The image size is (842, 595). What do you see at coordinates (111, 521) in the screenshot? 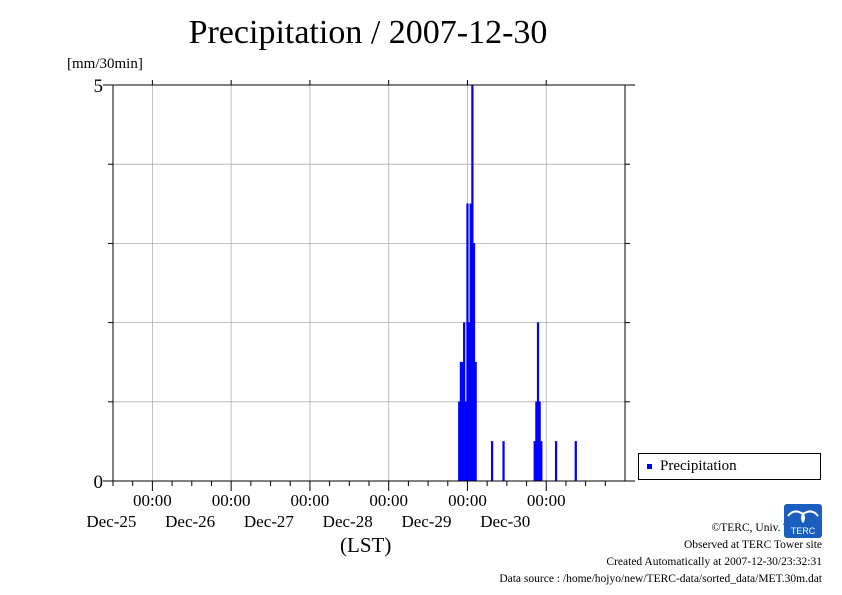
I see `x-tick-label-date: Dec-25` at bounding box center [111, 521].